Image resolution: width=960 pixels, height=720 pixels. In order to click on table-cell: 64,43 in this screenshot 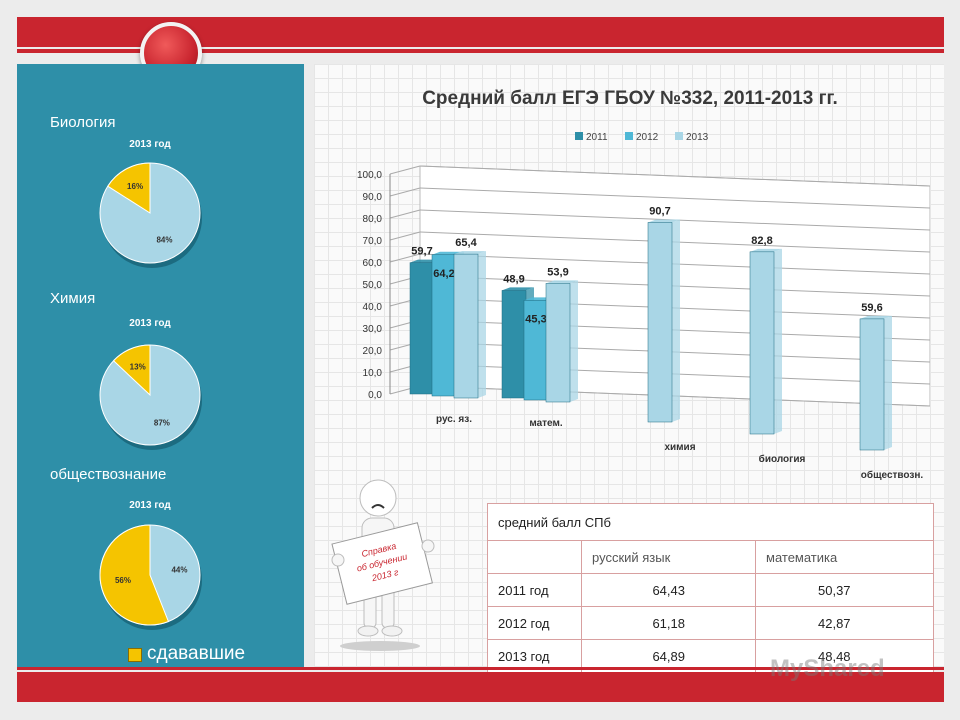, I will do `click(668, 590)`.